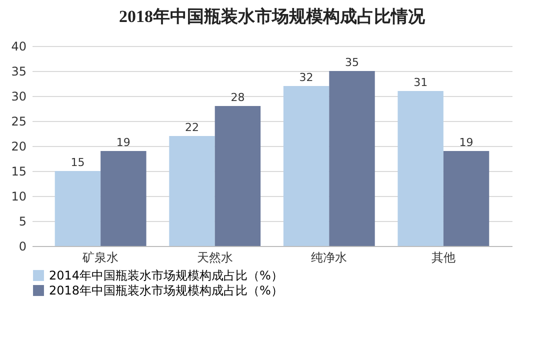 This screenshot has width=538, height=341. Describe the element at coordinates (77, 162) in the screenshot. I see `data-label: 15` at that location.